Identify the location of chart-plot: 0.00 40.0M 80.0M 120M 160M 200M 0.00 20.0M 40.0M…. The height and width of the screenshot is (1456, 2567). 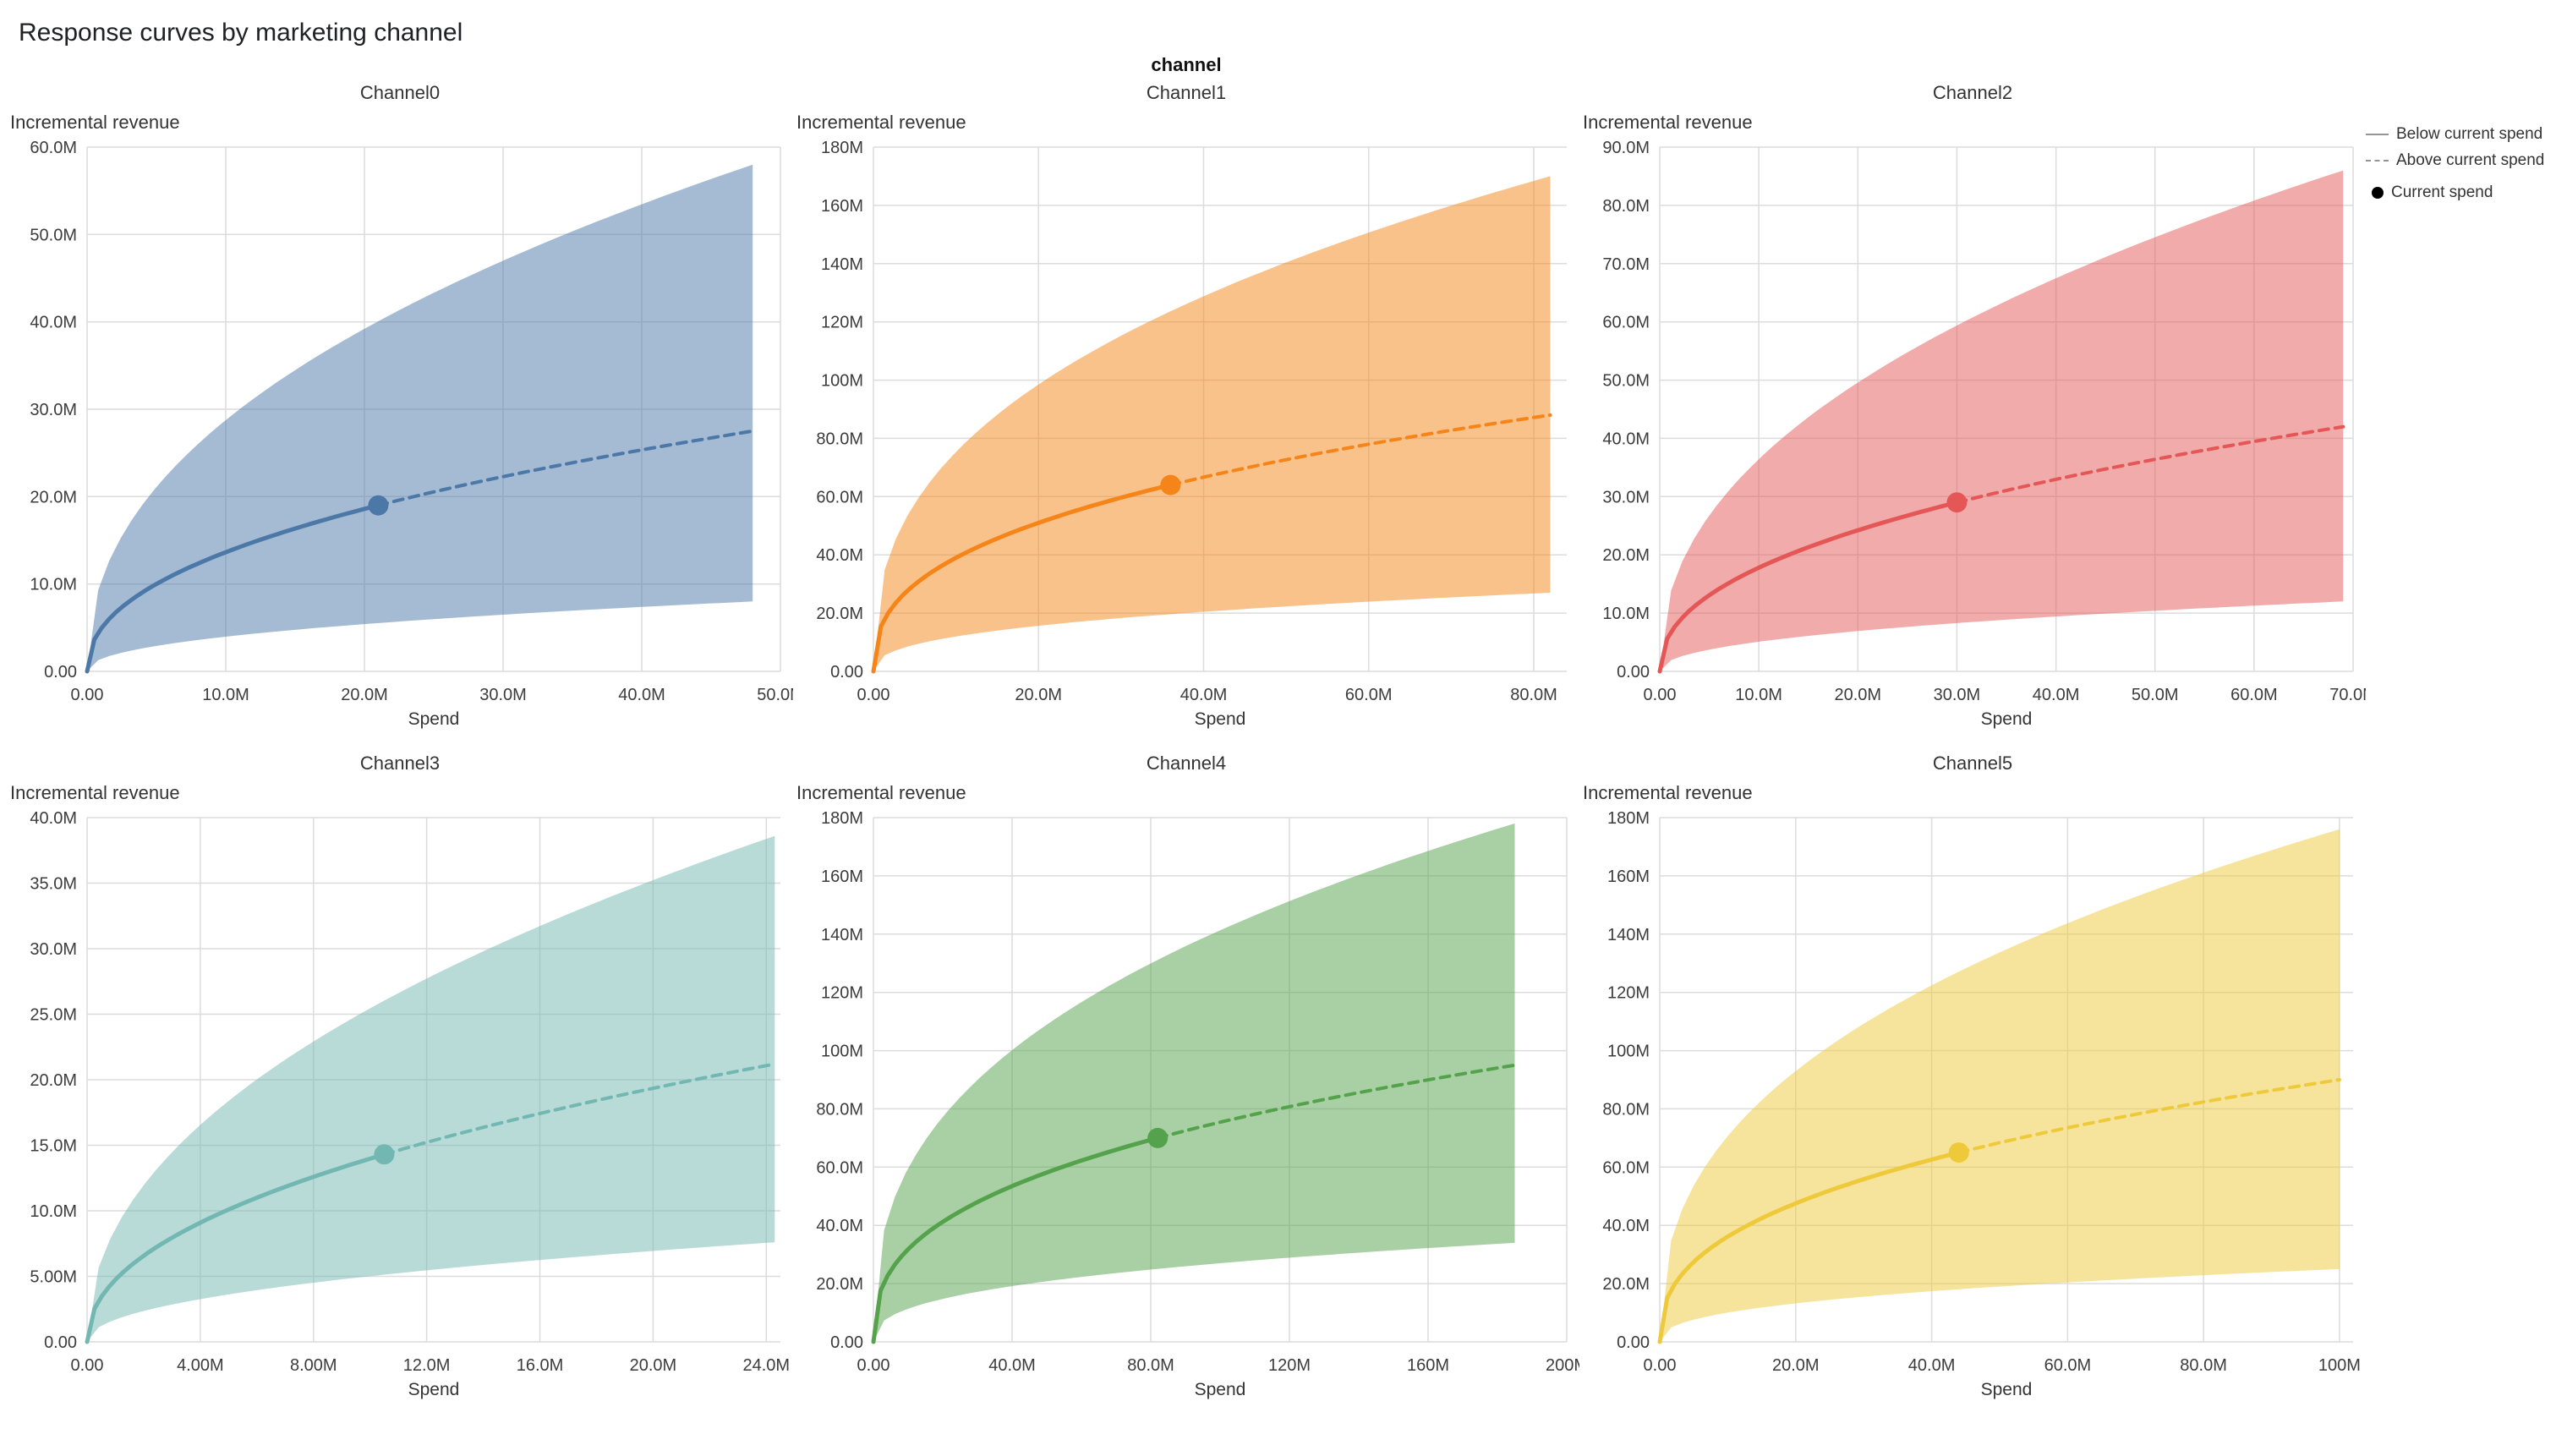
(1197, 1104).